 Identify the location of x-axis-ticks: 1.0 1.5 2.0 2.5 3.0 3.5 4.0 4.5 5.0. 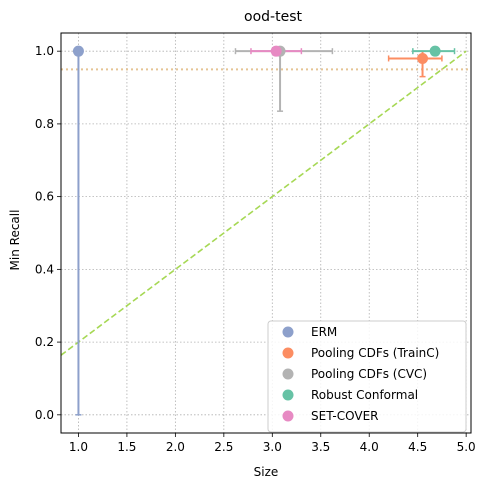
(272, 443).